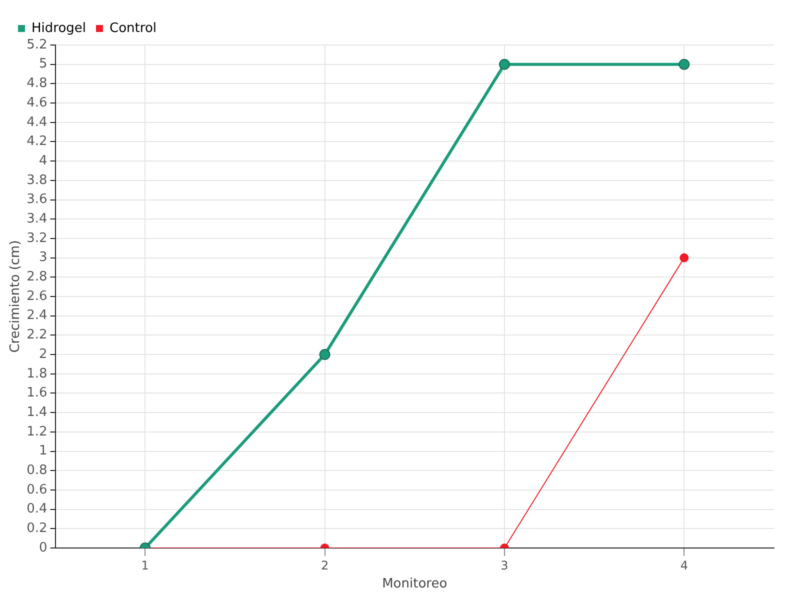 This screenshot has height=600, width=800. What do you see at coordinates (684, 565) in the screenshot?
I see `x-tick-label: 4` at bounding box center [684, 565].